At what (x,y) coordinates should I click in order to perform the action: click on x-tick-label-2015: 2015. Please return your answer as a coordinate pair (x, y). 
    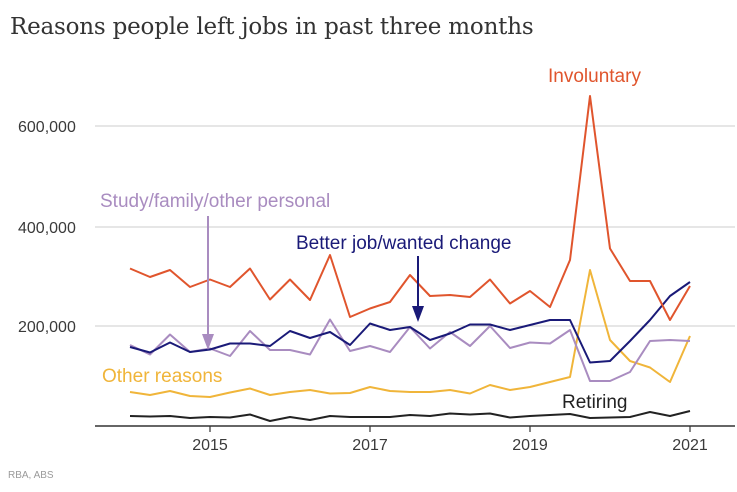
    Looking at the image, I should click on (210, 445).